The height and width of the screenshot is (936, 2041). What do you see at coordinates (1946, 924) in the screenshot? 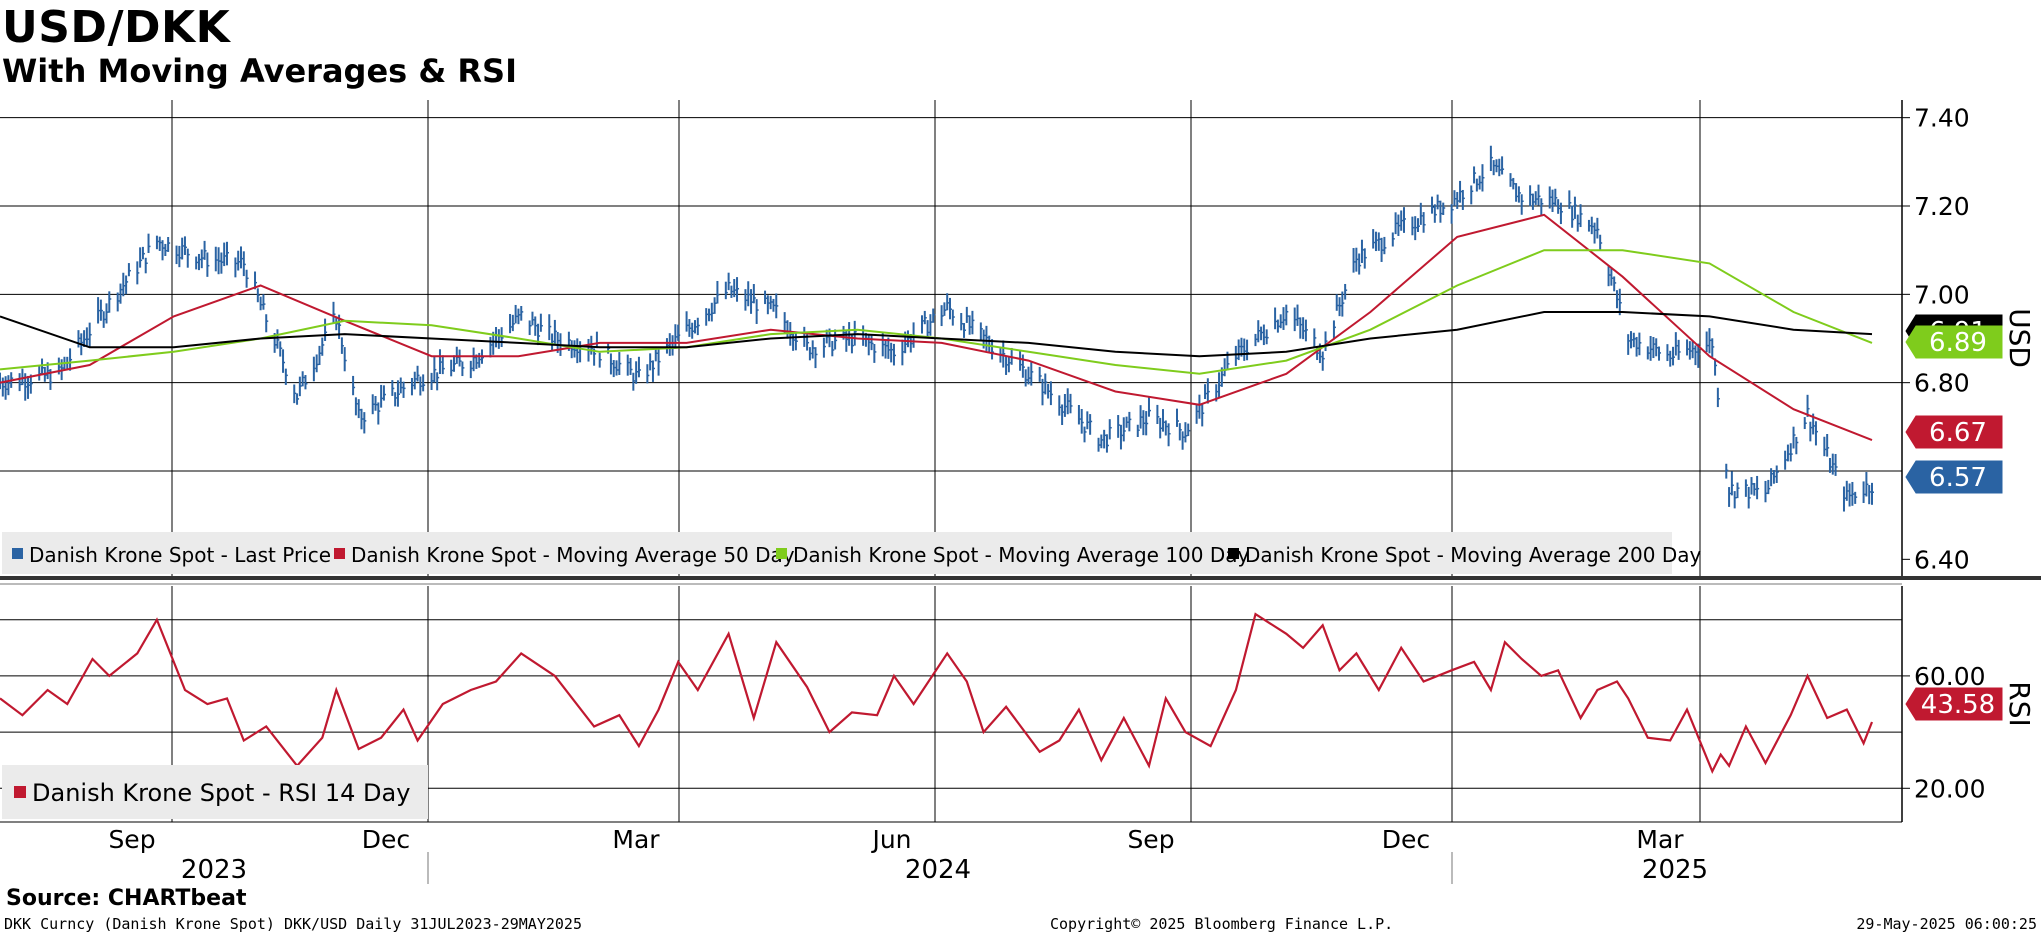
I see `footer-timestamp: 29-May-2025 06:00:25` at bounding box center [1946, 924].